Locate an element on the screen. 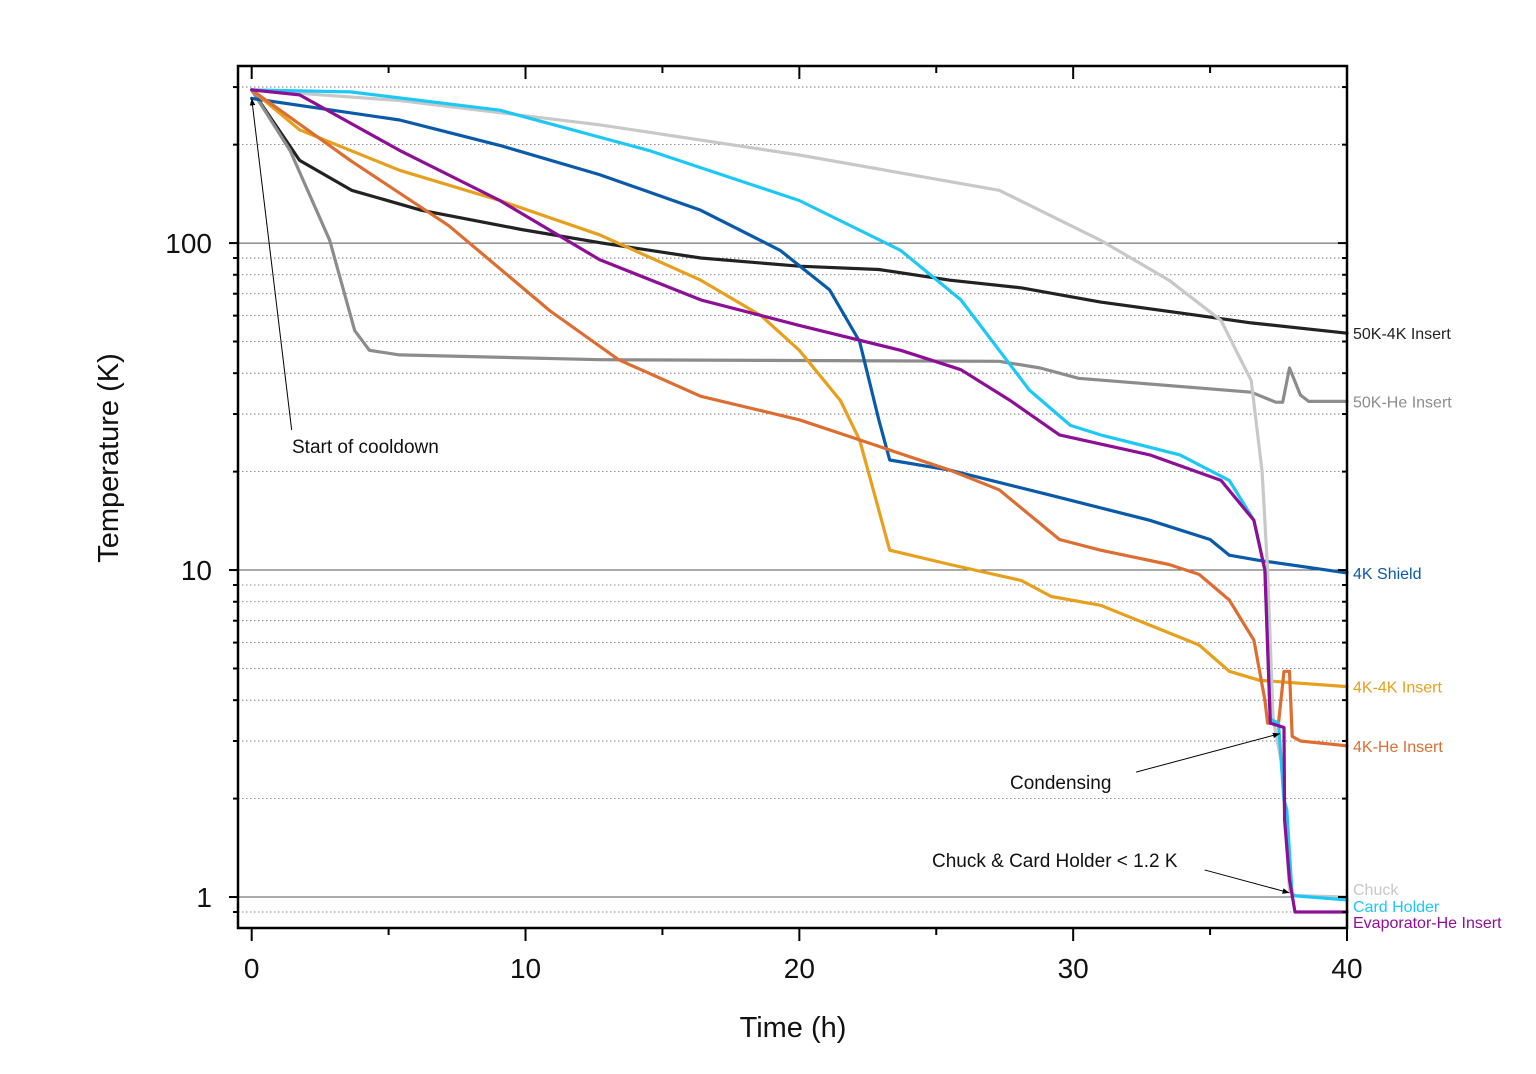 This screenshot has height=1074, width=1536. x-tick-label: 0 is located at coordinates (252, 968).